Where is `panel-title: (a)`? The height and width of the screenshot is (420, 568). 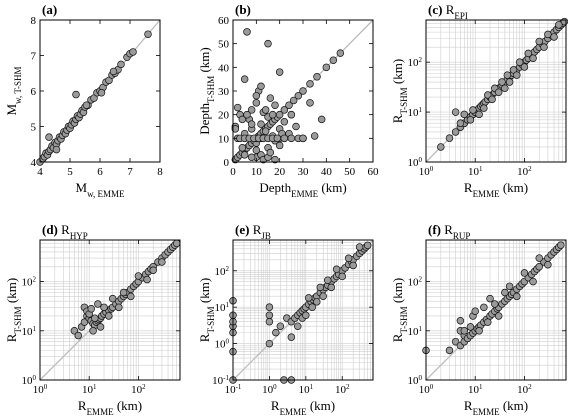 panel-title: (a) is located at coordinates (49, 9).